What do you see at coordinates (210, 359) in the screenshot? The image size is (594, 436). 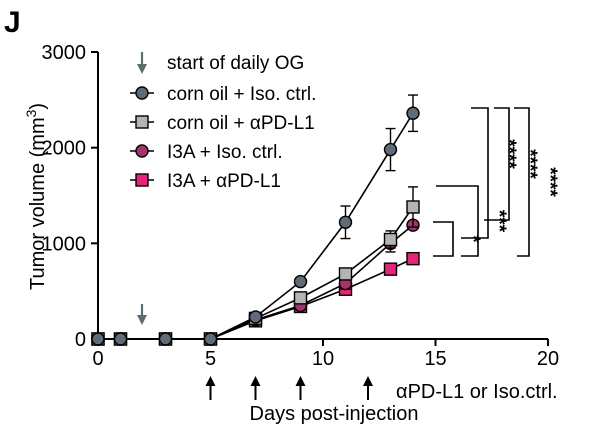 I see `x-tick-label: 5` at bounding box center [210, 359].